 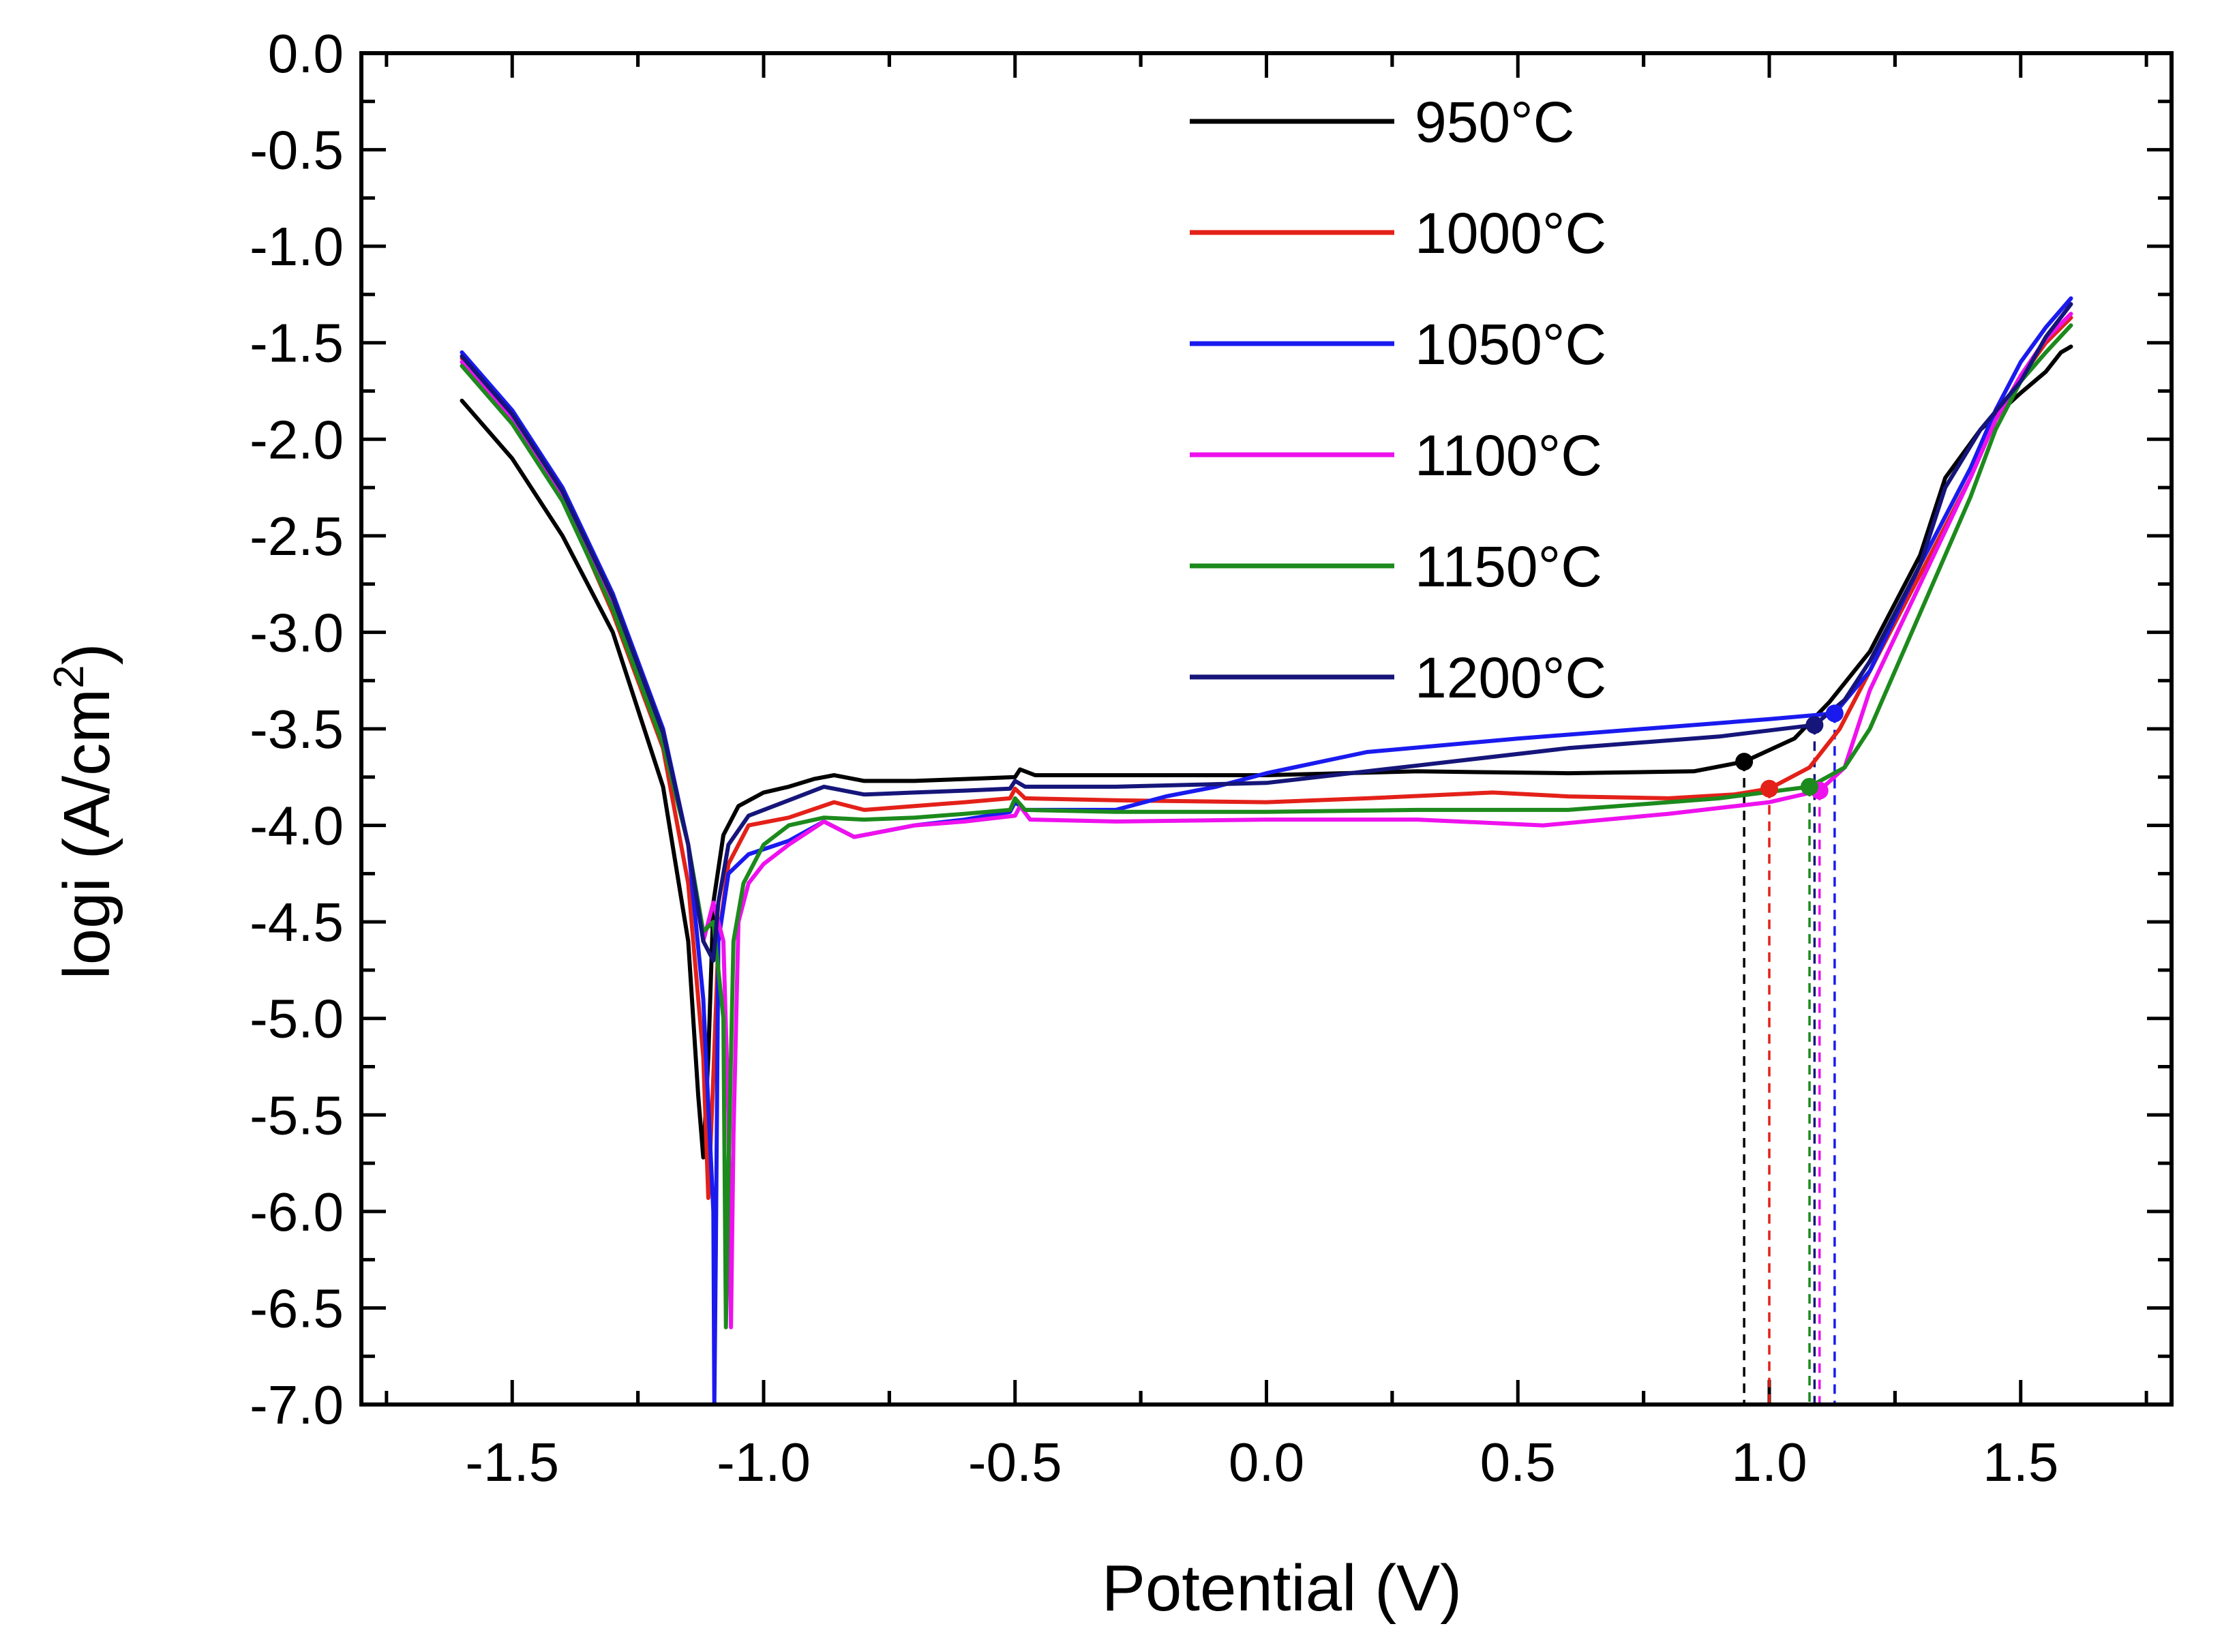 I want to click on y-tick-label: -6.5, so click(x=297, y=1308).